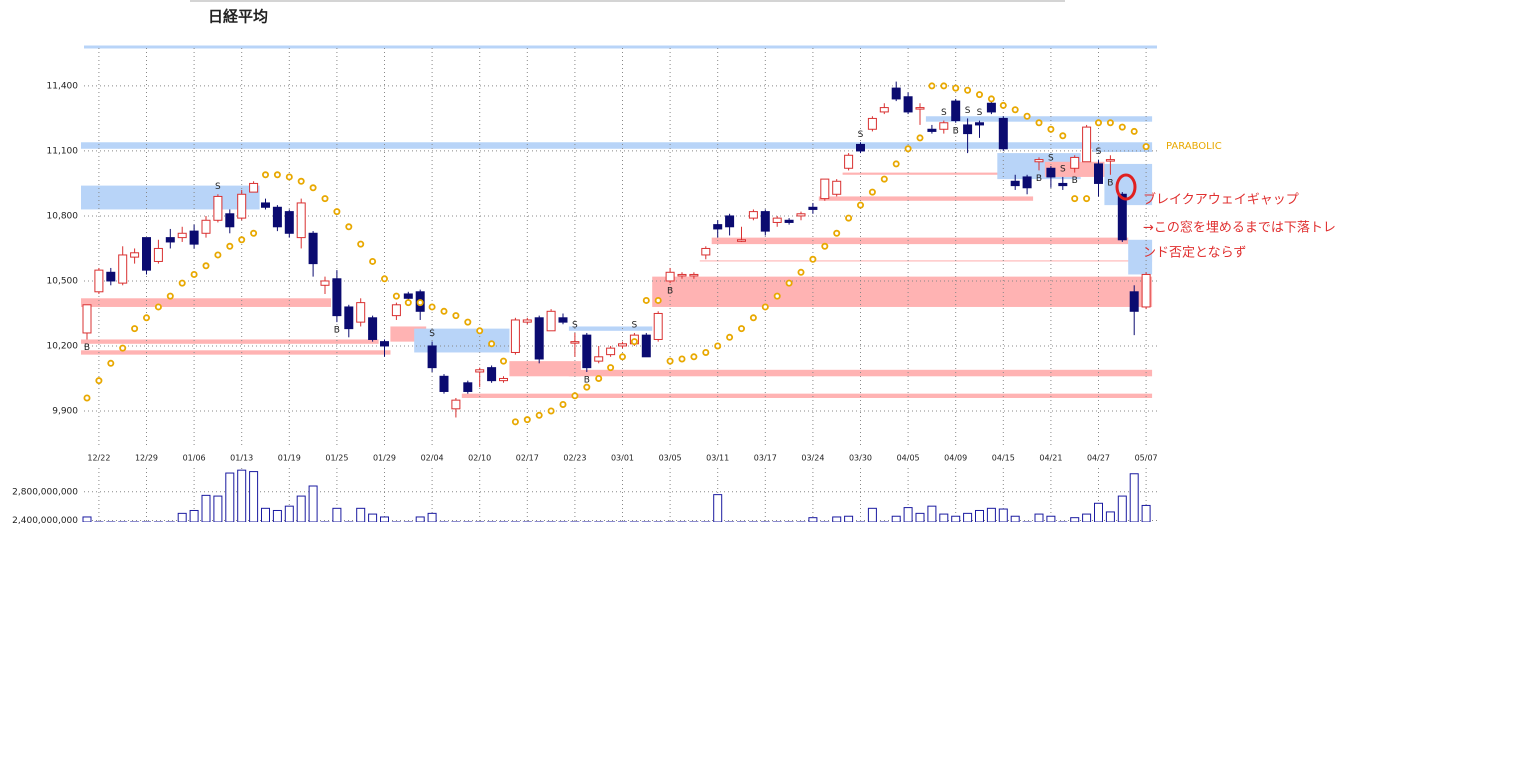  I want to click on y-tick-label: 11,400, so click(63, 86).